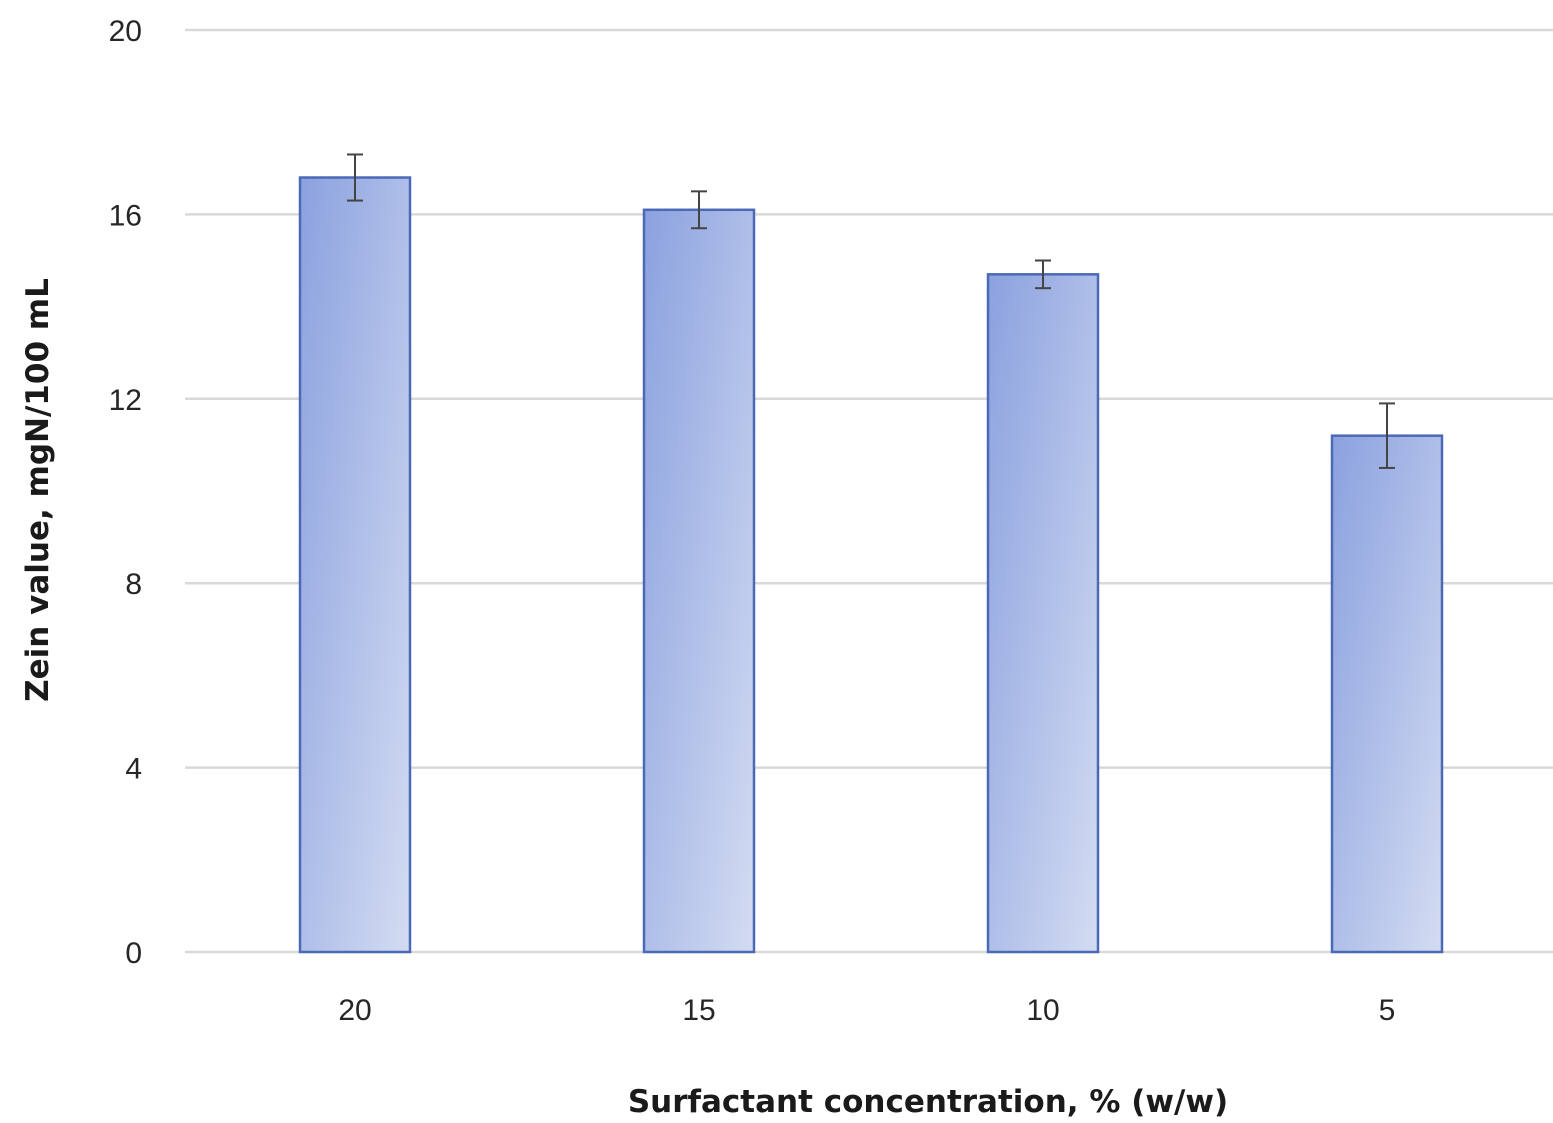 Image resolution: width=1553 pixels, height=1123 pixels. I want to click on y-axis-label: Zein value, mgN/100 mL, so click(38, 490).